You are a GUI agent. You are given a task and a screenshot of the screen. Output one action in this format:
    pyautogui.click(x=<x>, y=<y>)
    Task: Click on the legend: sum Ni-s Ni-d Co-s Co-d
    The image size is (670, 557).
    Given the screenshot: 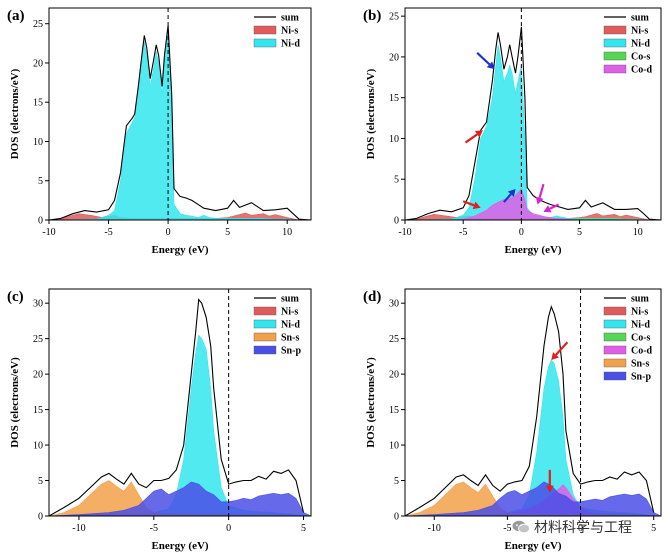 What is the action you would take?
    pyautogui.click(x=628, y=44)
    